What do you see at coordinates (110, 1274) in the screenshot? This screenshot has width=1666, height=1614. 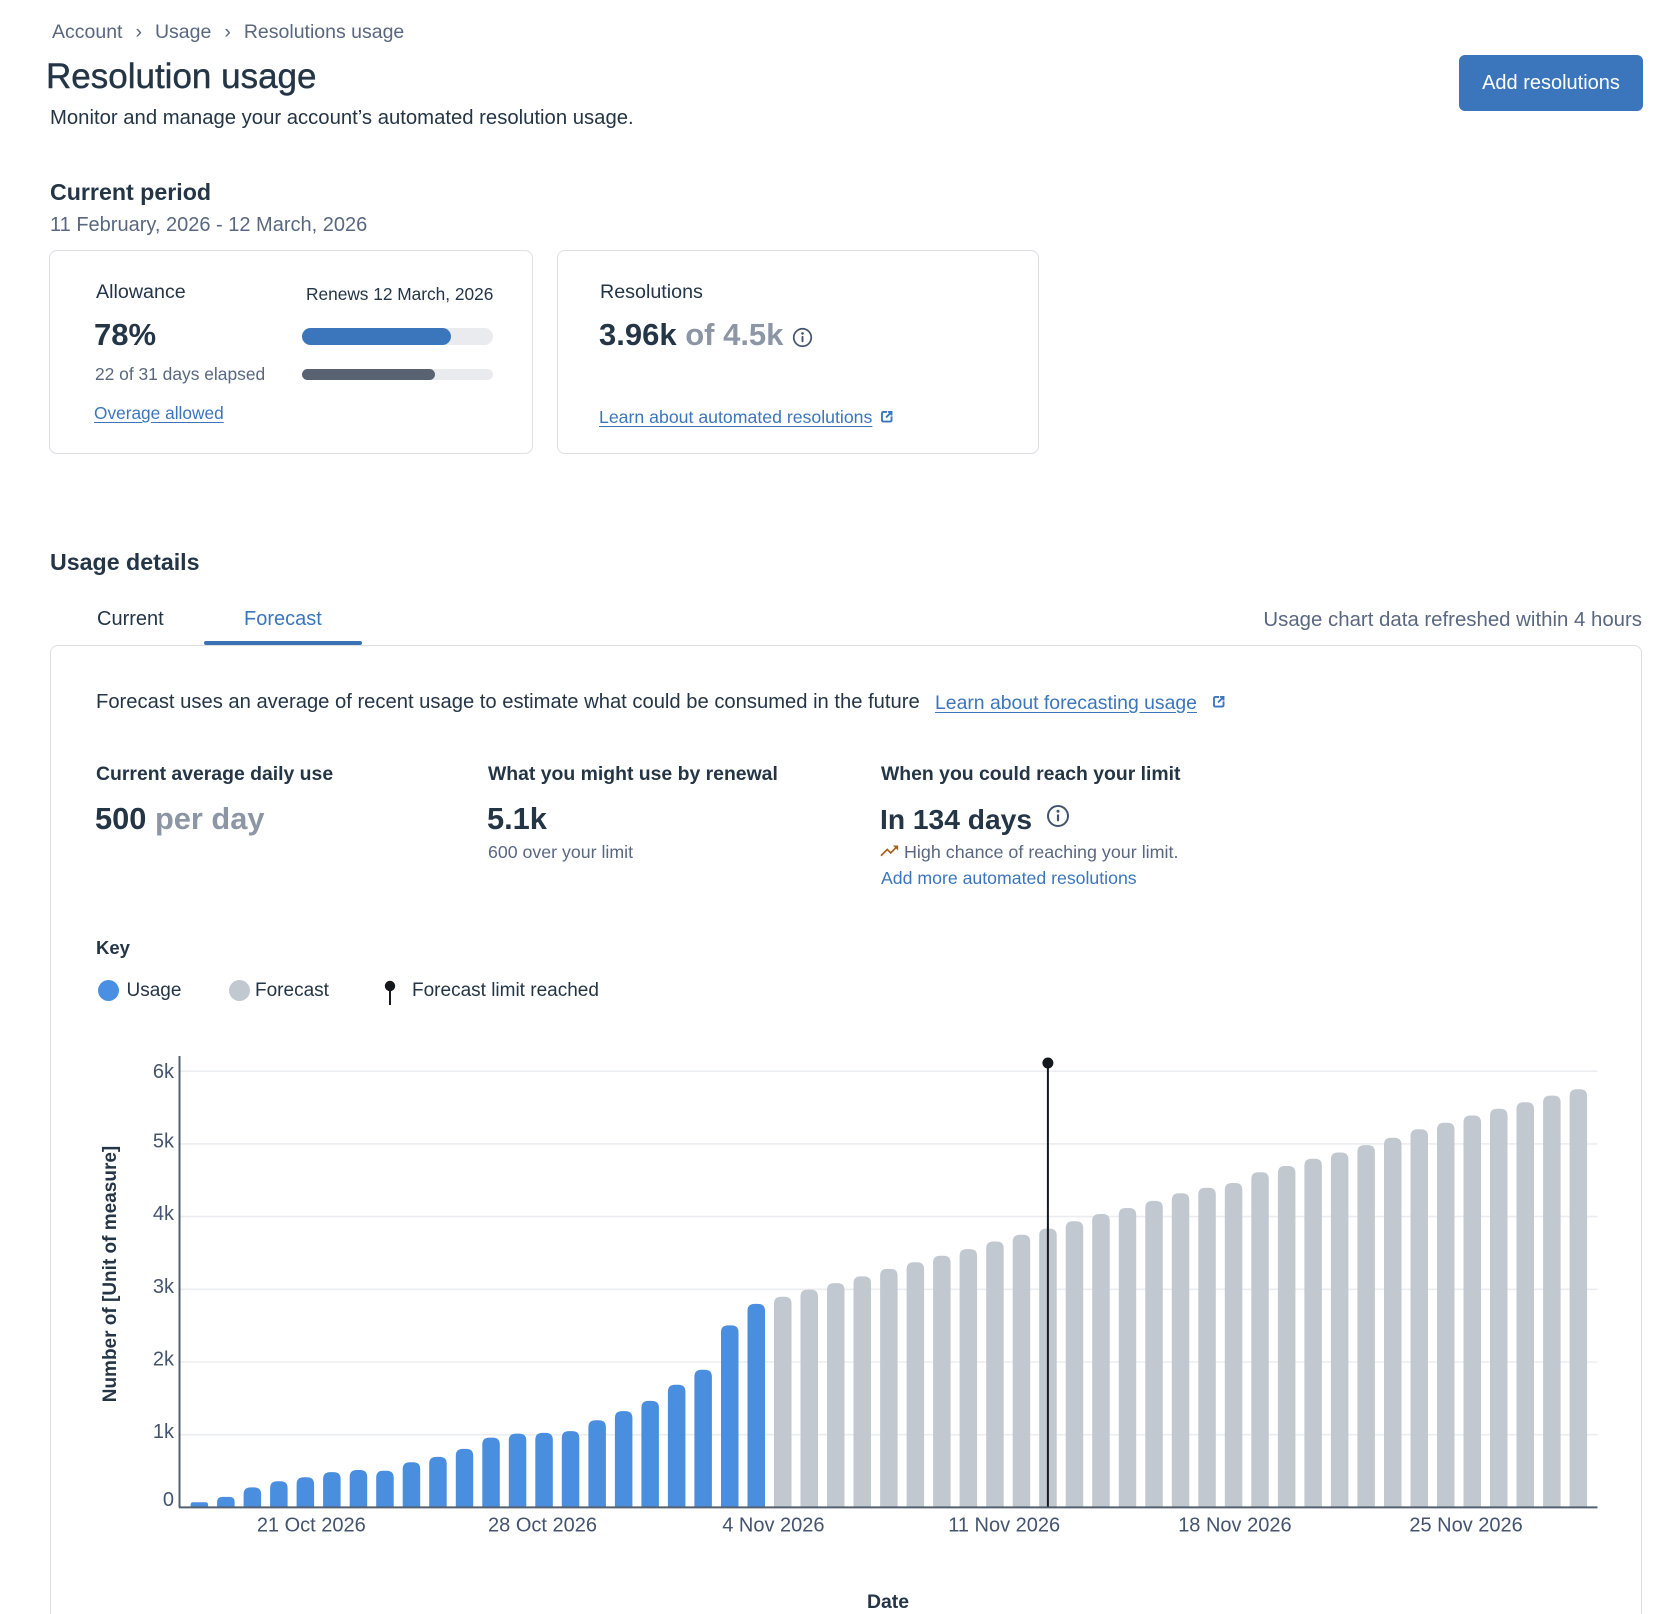 I see `svg-text: Number of [Unit of measure]` at bounding box center [110, 1274].